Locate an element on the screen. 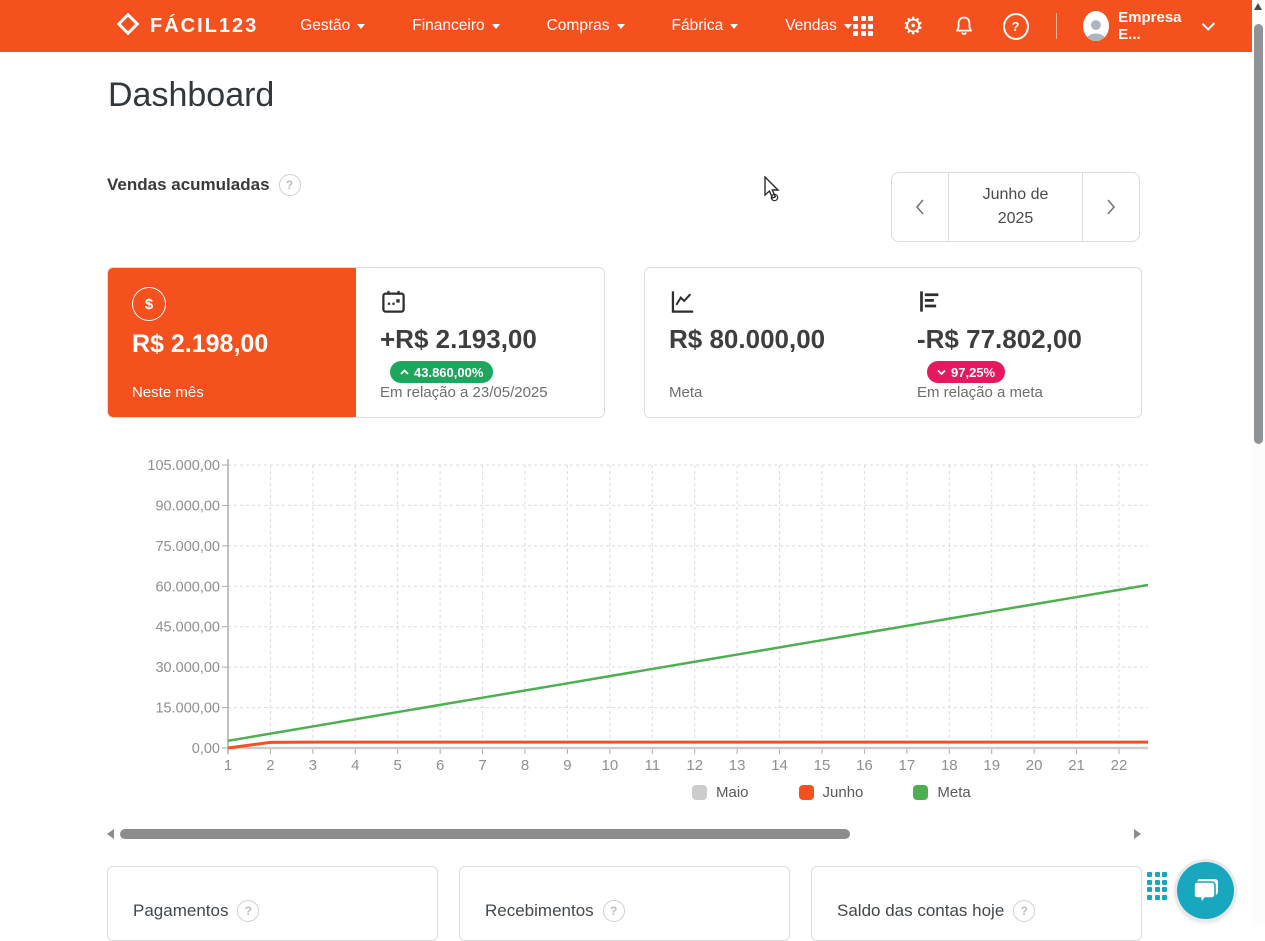  page-vertical-scrollbar is located at coordinates (1258, 463).